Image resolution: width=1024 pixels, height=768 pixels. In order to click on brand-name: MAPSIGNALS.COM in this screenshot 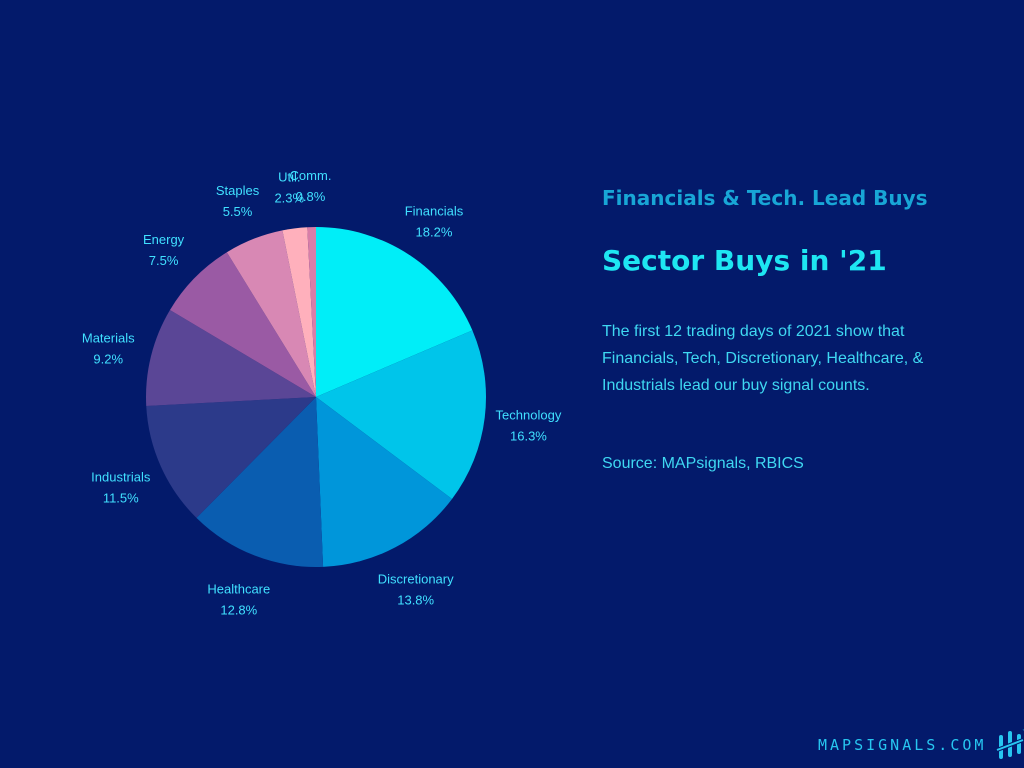, I will do `click(902, 745)`.